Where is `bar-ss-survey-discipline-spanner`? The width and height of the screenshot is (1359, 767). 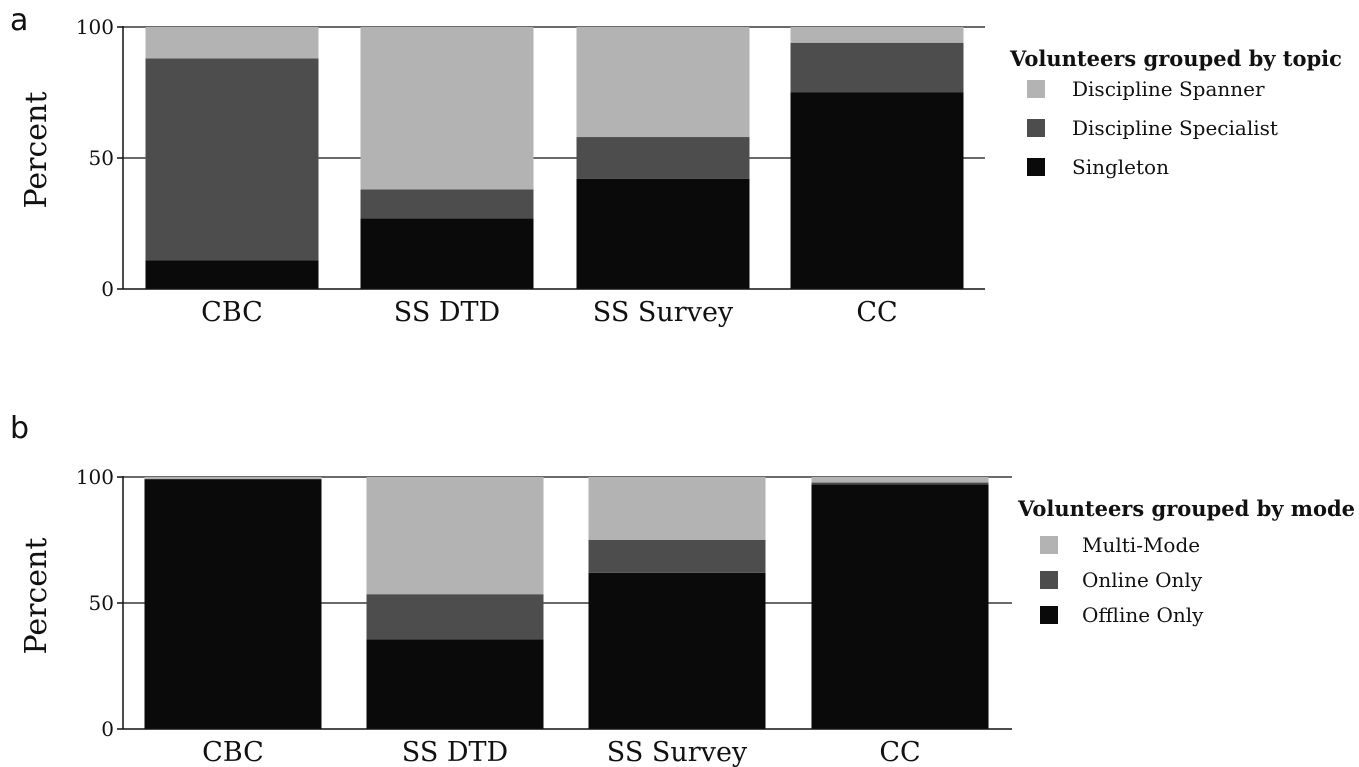
bar-ss-survey-discipline-spanner is located at coordinates (663, 82).